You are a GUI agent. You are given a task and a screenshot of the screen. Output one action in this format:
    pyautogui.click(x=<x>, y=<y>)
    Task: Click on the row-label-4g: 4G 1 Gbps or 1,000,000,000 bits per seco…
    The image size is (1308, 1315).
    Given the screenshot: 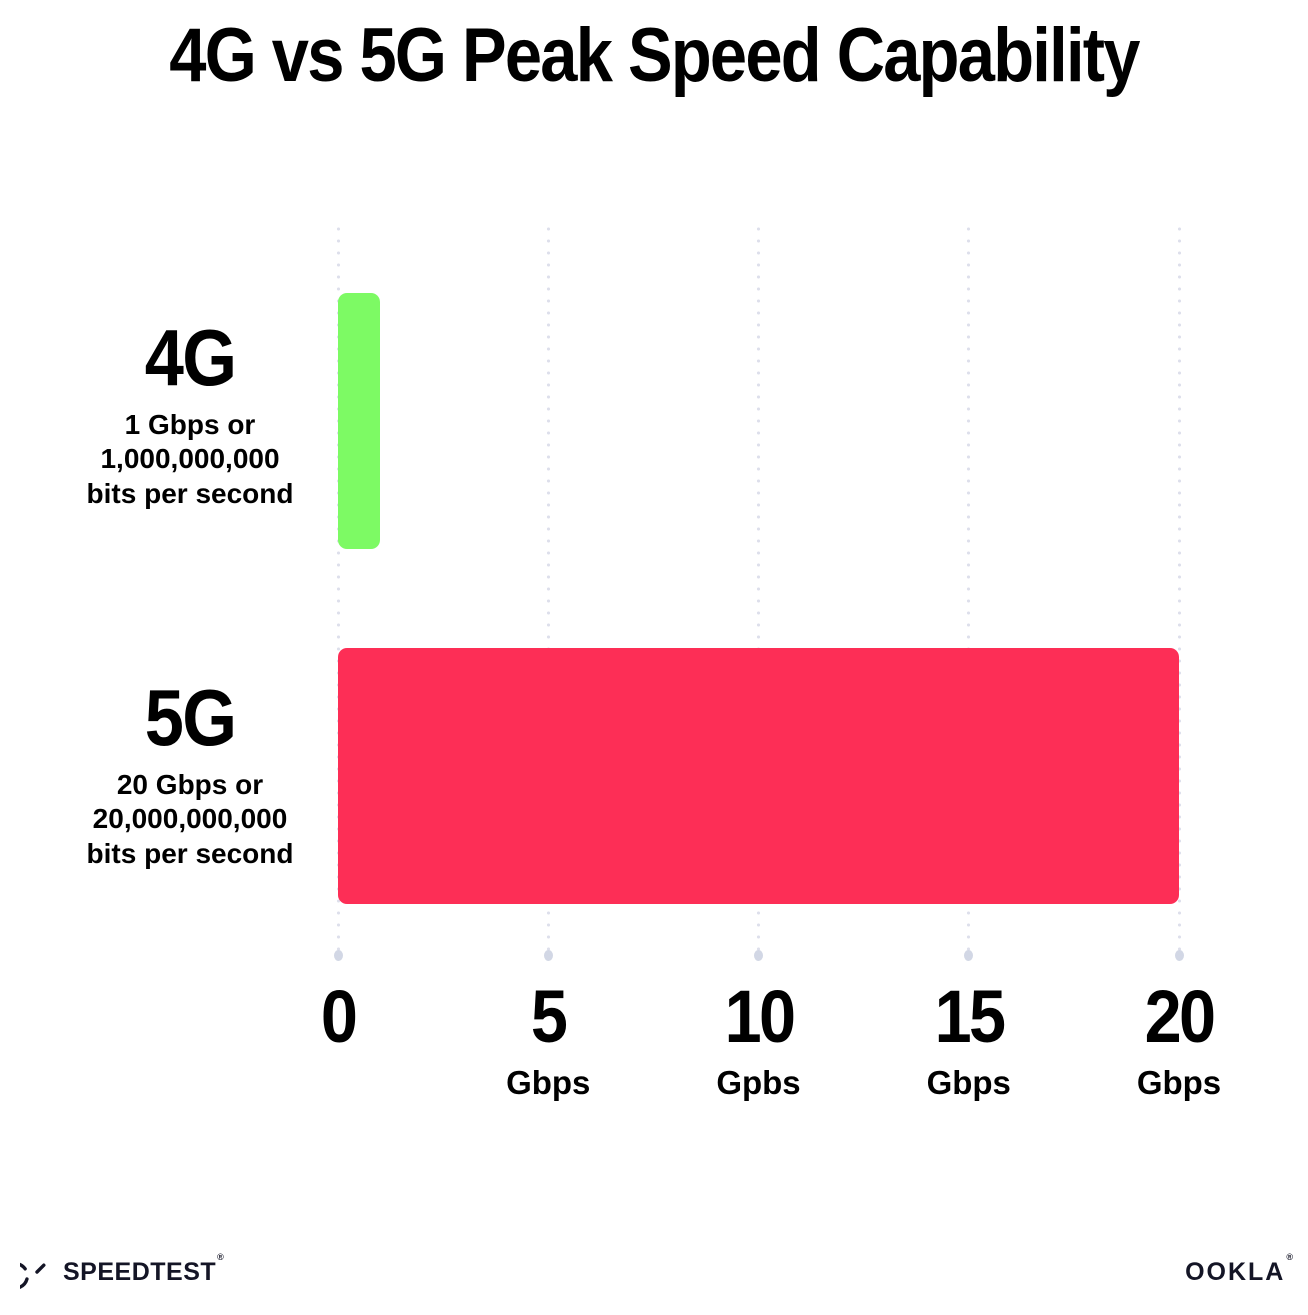 What is the action you would take?
    pyautogui.click(x=190, y=414)
    